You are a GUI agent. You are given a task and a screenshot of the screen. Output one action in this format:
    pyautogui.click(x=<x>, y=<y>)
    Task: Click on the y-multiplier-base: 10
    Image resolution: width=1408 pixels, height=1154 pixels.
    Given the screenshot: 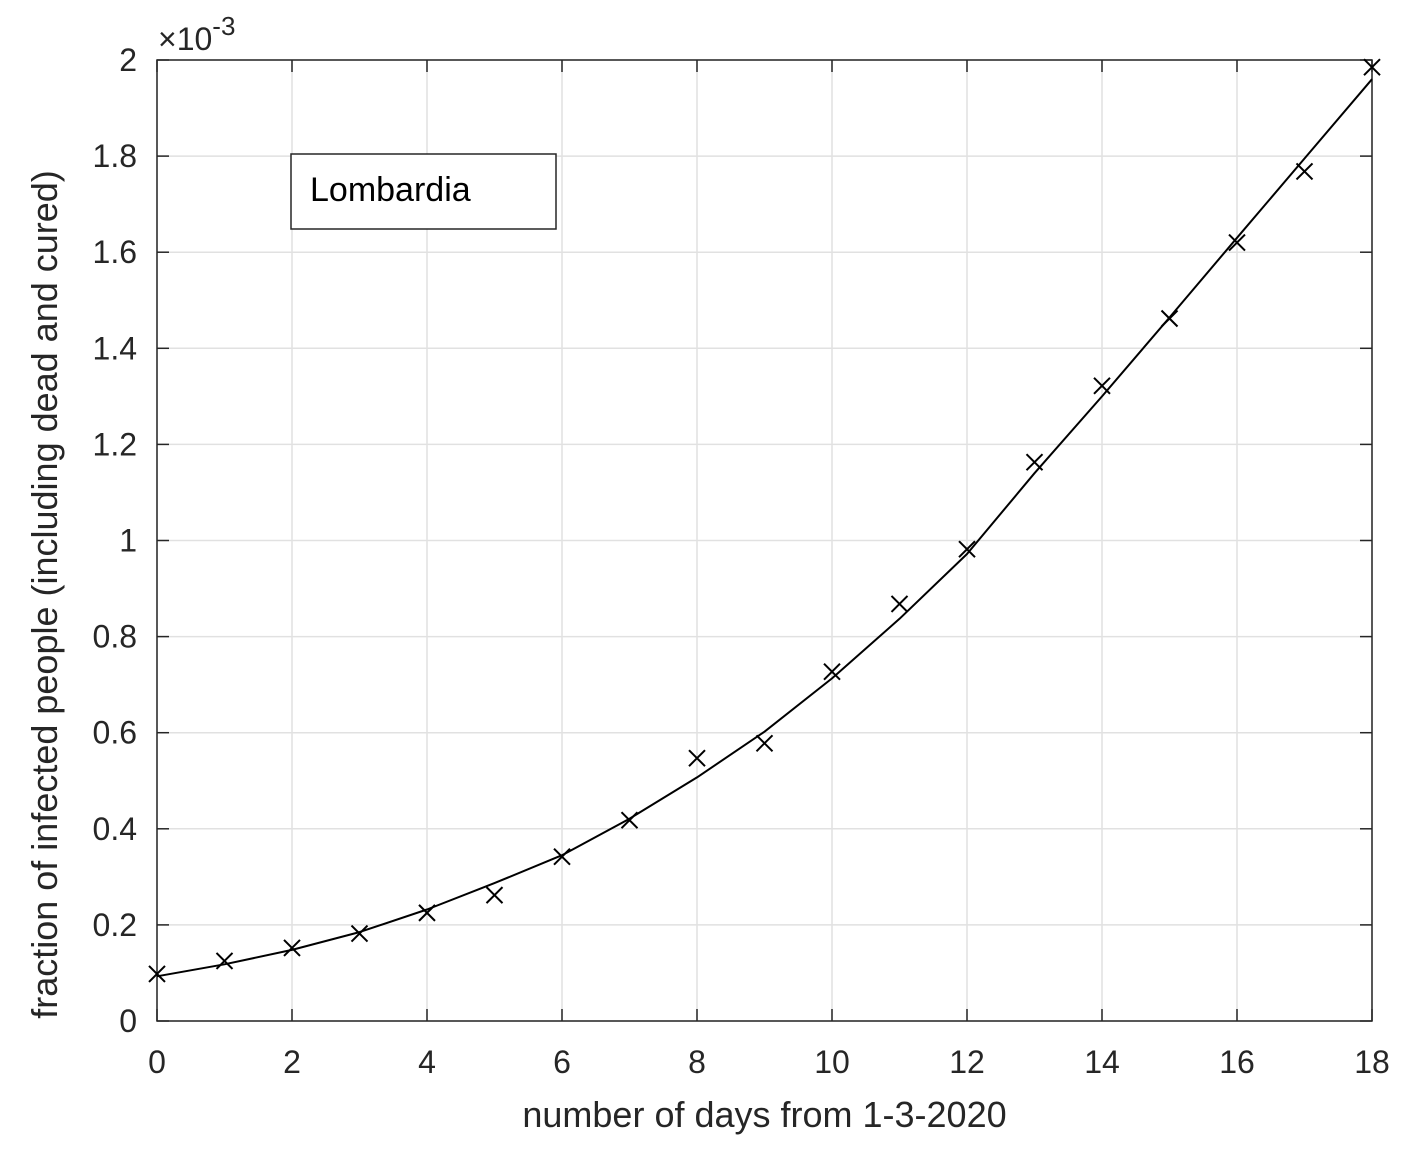 What is the action you would take?
    pyautogui.click(x=195, y=39)
    